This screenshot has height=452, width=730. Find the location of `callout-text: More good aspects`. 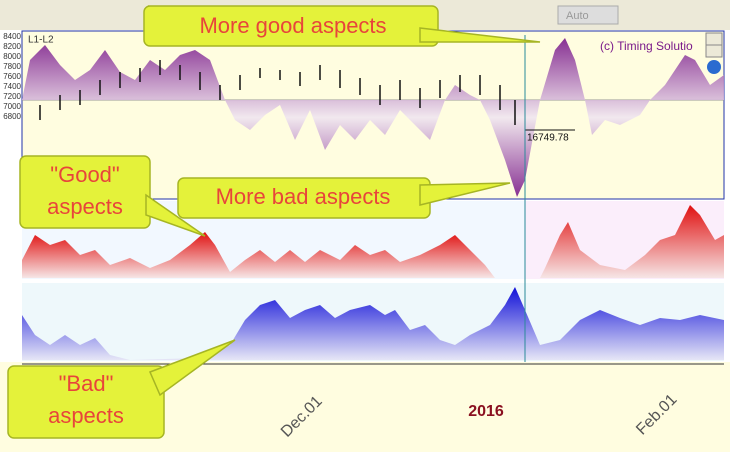

callout-text: More good aspects is located at coordinates (292, 25).